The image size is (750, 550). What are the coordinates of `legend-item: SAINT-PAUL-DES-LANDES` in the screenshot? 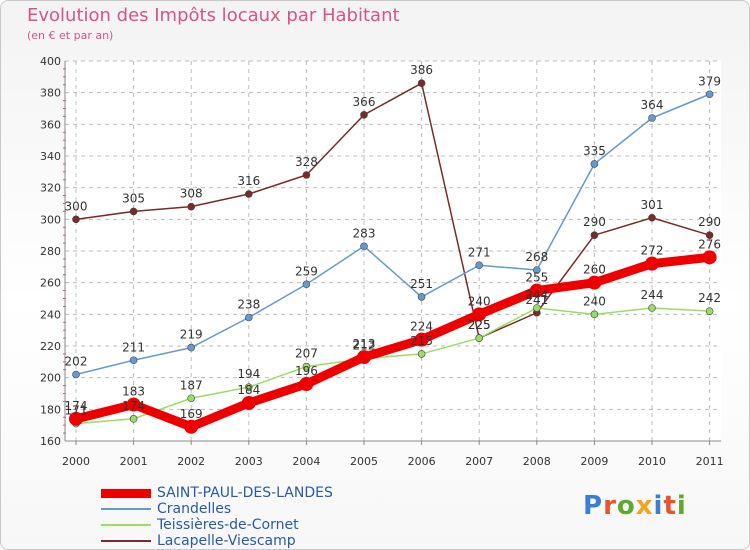 It's located at (217, 493).